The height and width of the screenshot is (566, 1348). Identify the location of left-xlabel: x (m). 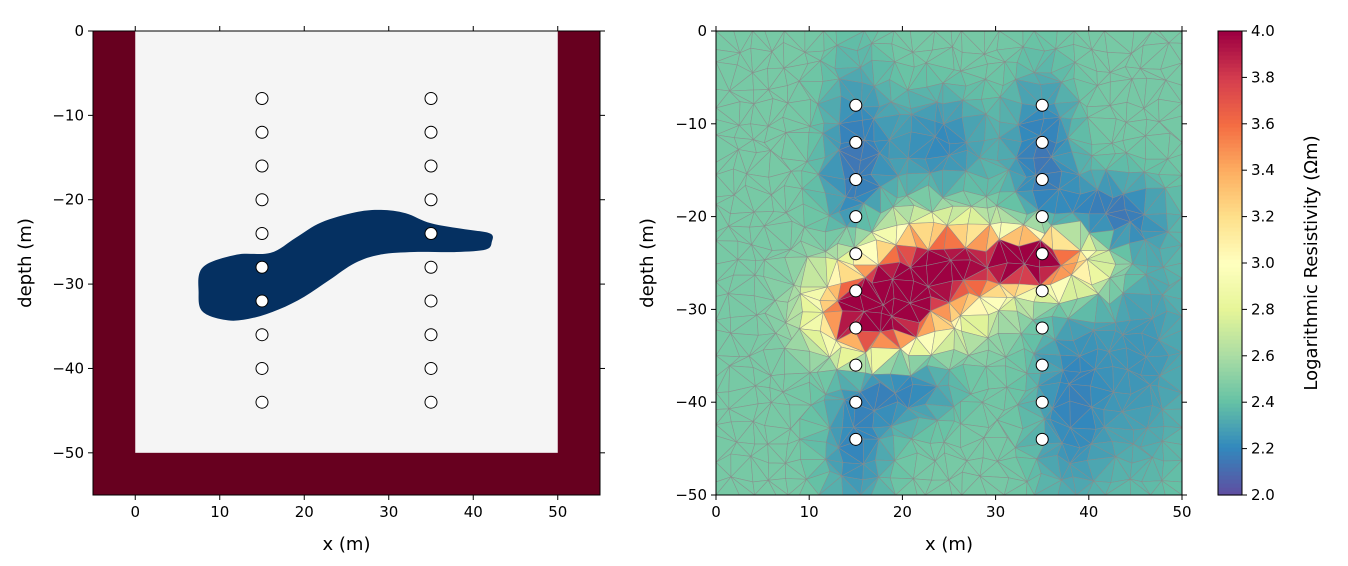
(347, 544).